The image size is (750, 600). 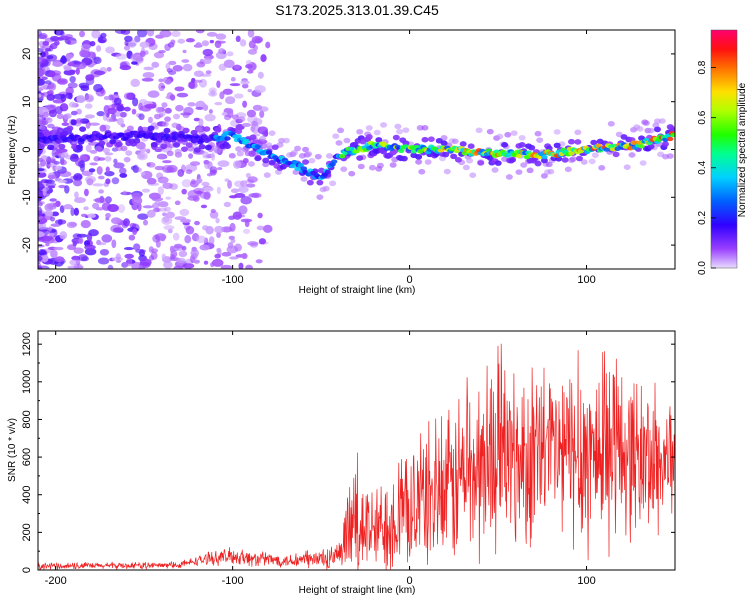 What do you see at coordinates (27, 102) in the screenshot?
I see `spectrogram-y-tick-label: 10` at bounding box center [27, 102].